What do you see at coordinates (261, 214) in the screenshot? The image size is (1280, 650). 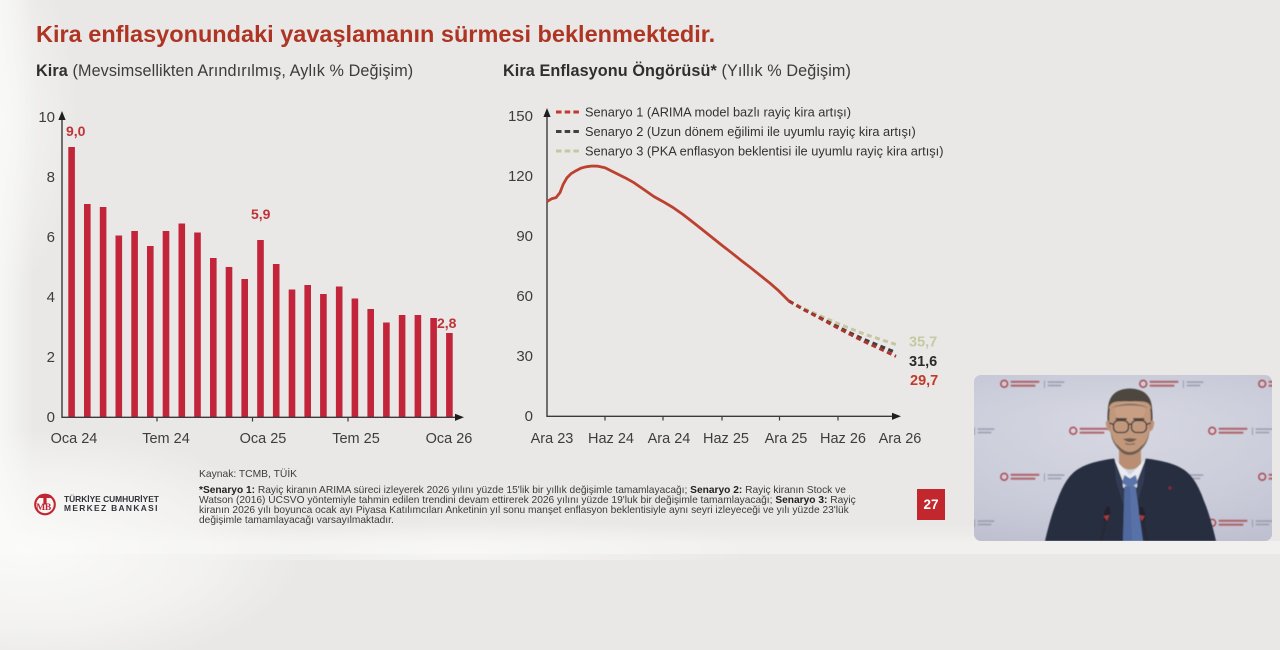 I see `svg-text: 5,9` at bounding box center [261, 214].